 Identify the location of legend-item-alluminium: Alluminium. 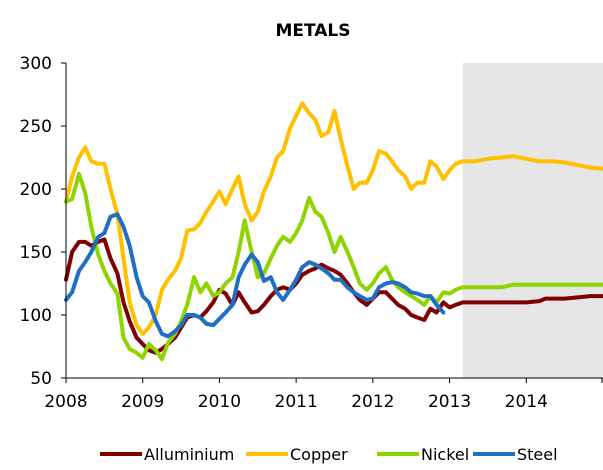
(167, 454).